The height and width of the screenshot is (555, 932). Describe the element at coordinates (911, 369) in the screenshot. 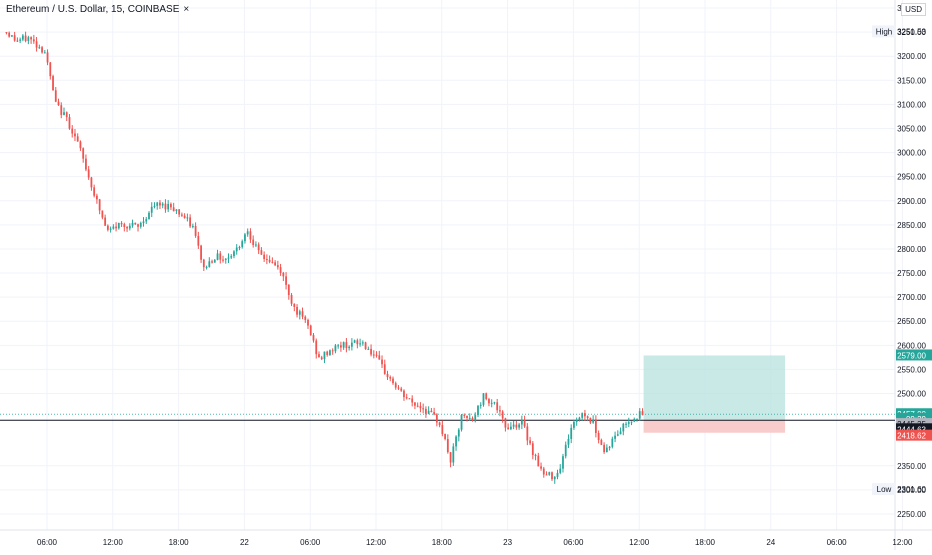

I see `y-tick-label: 2550.00` at that location.